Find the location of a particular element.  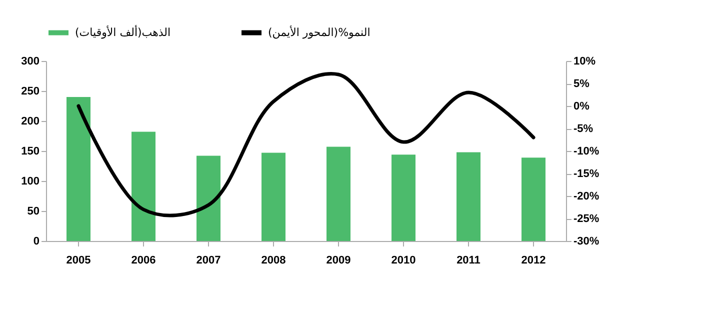

y2-tick-label: -20% is located at coordinates (587, 196).